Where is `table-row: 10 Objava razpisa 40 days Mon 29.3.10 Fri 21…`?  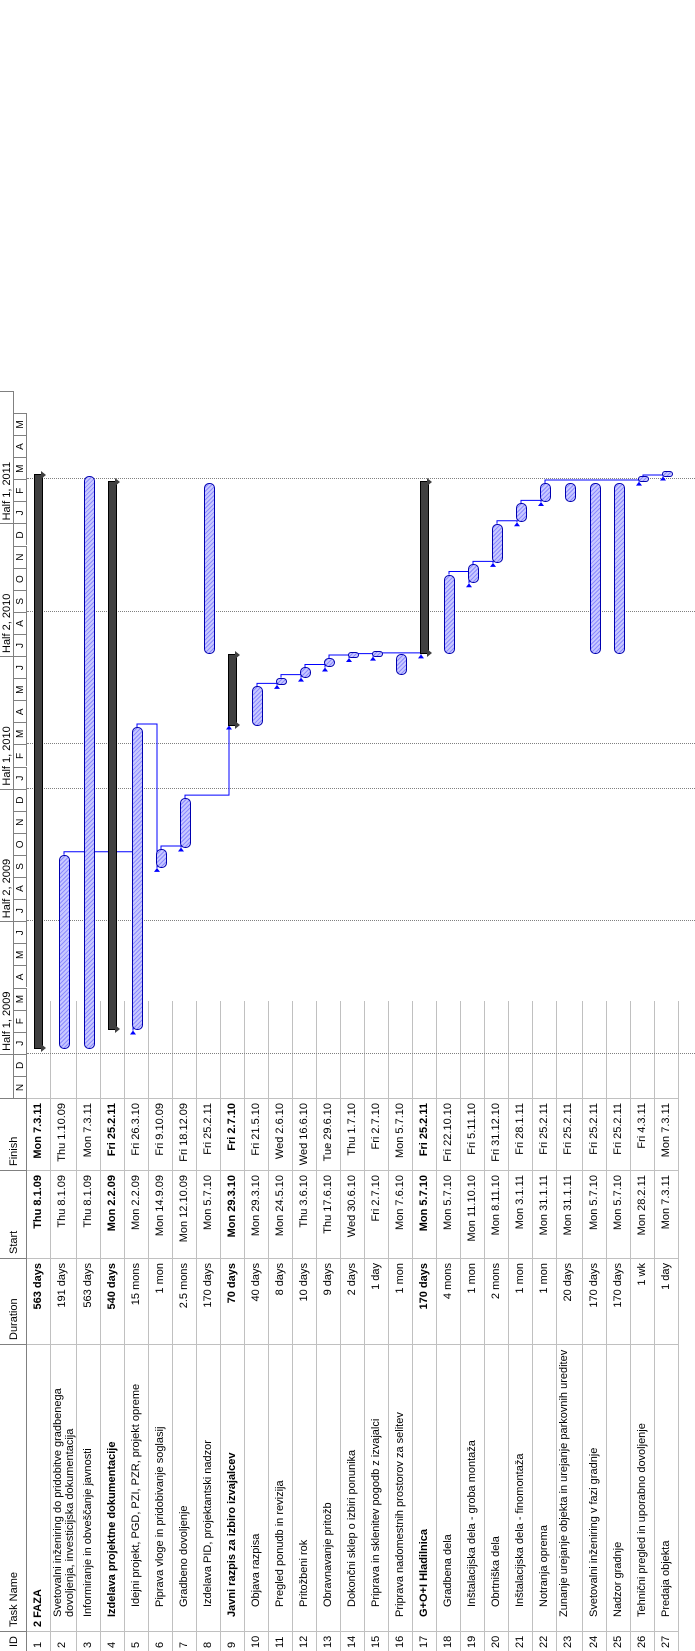 table-row: 10 Objava razpisa 40 days Mon 29.3.10 Fri 21… is located at coordinates (257, 1326).